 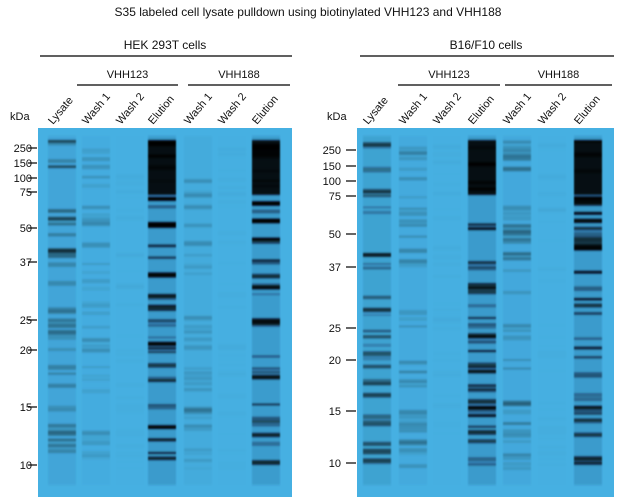 What do you see at coordinates (198, 310) in the screenshot?
I see `lane-smear` at bounding box center [198, 310].